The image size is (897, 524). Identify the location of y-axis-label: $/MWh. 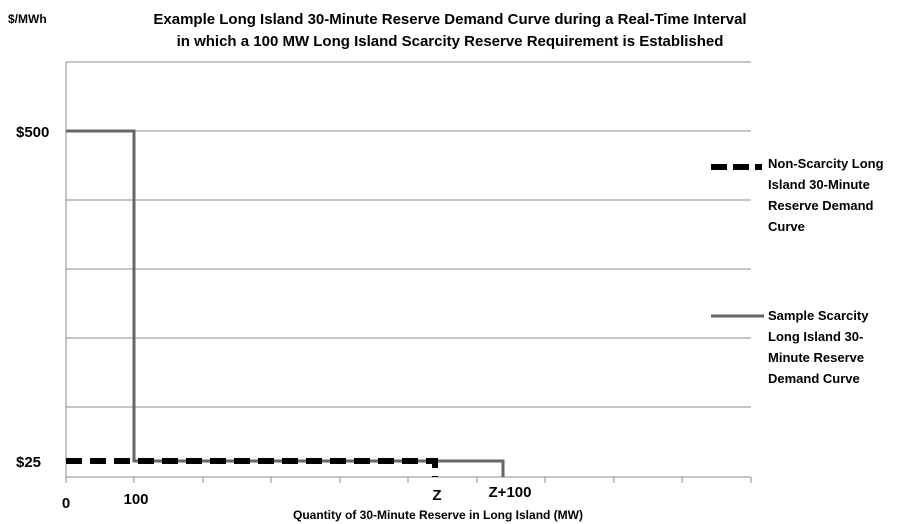
(27, 19).